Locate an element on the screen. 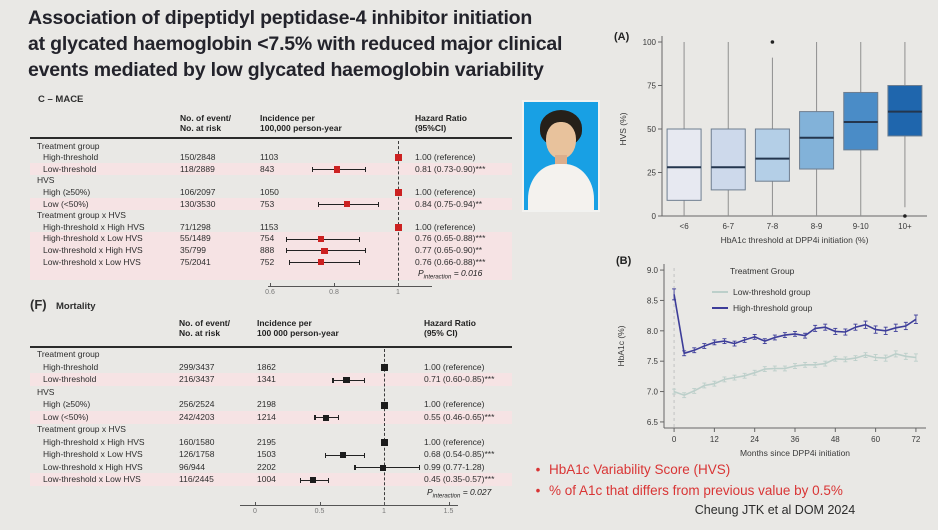 This screenshot has height=530, width=938. cell-incidence: 2195 is located at coordinates (266, 441).